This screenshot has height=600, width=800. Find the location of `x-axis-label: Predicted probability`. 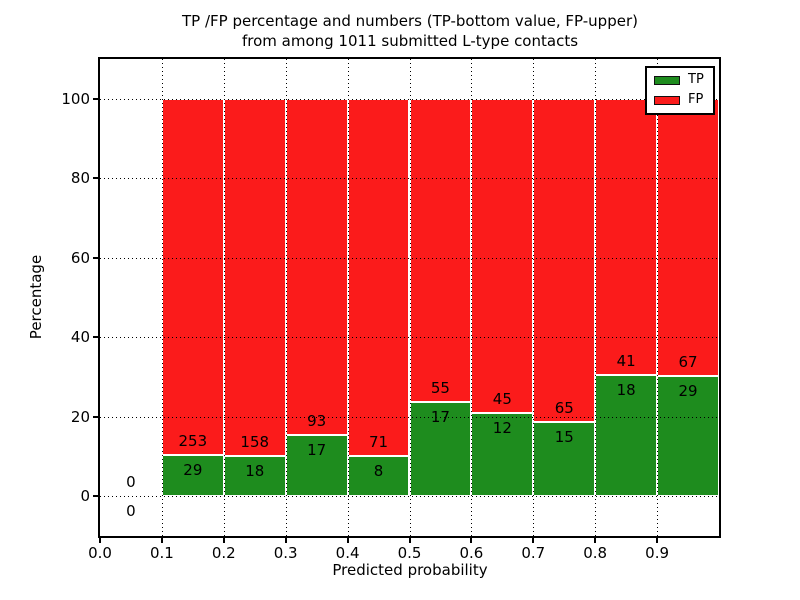

x-axis-label: Predicted probability is located at coordinates (410, 570).